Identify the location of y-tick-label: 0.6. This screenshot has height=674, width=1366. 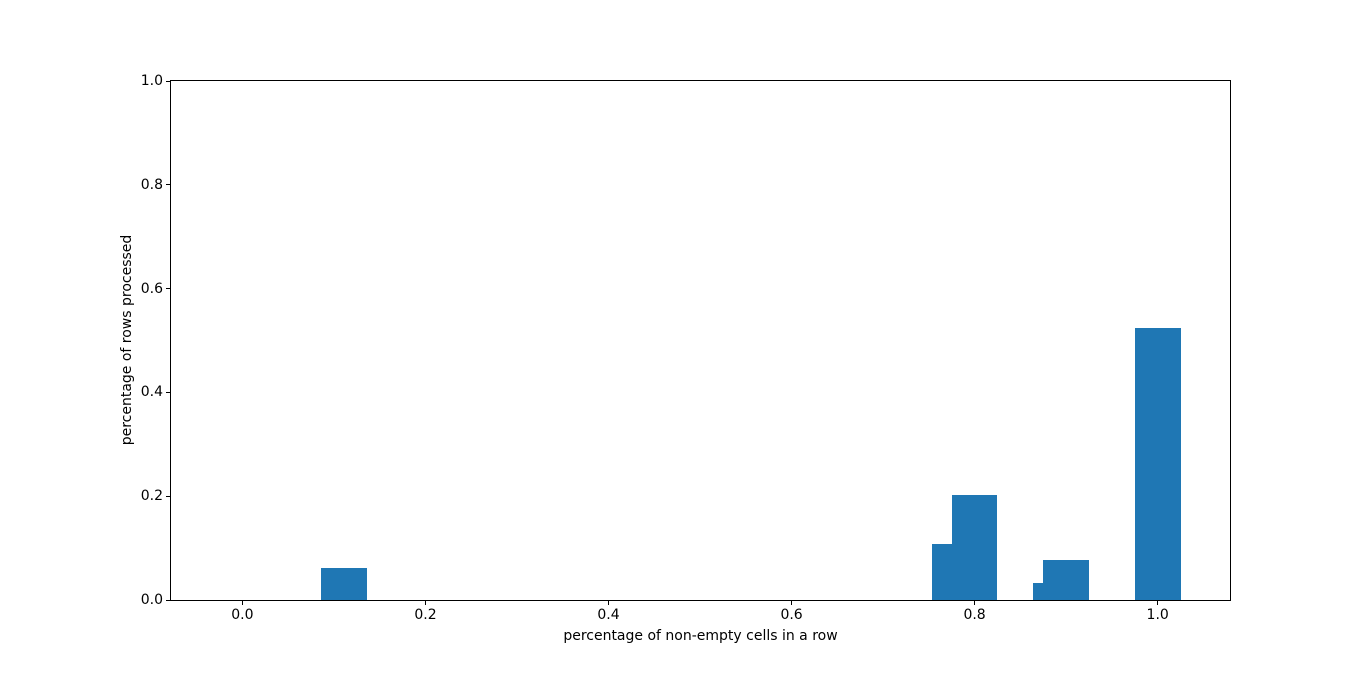
(151, 288).